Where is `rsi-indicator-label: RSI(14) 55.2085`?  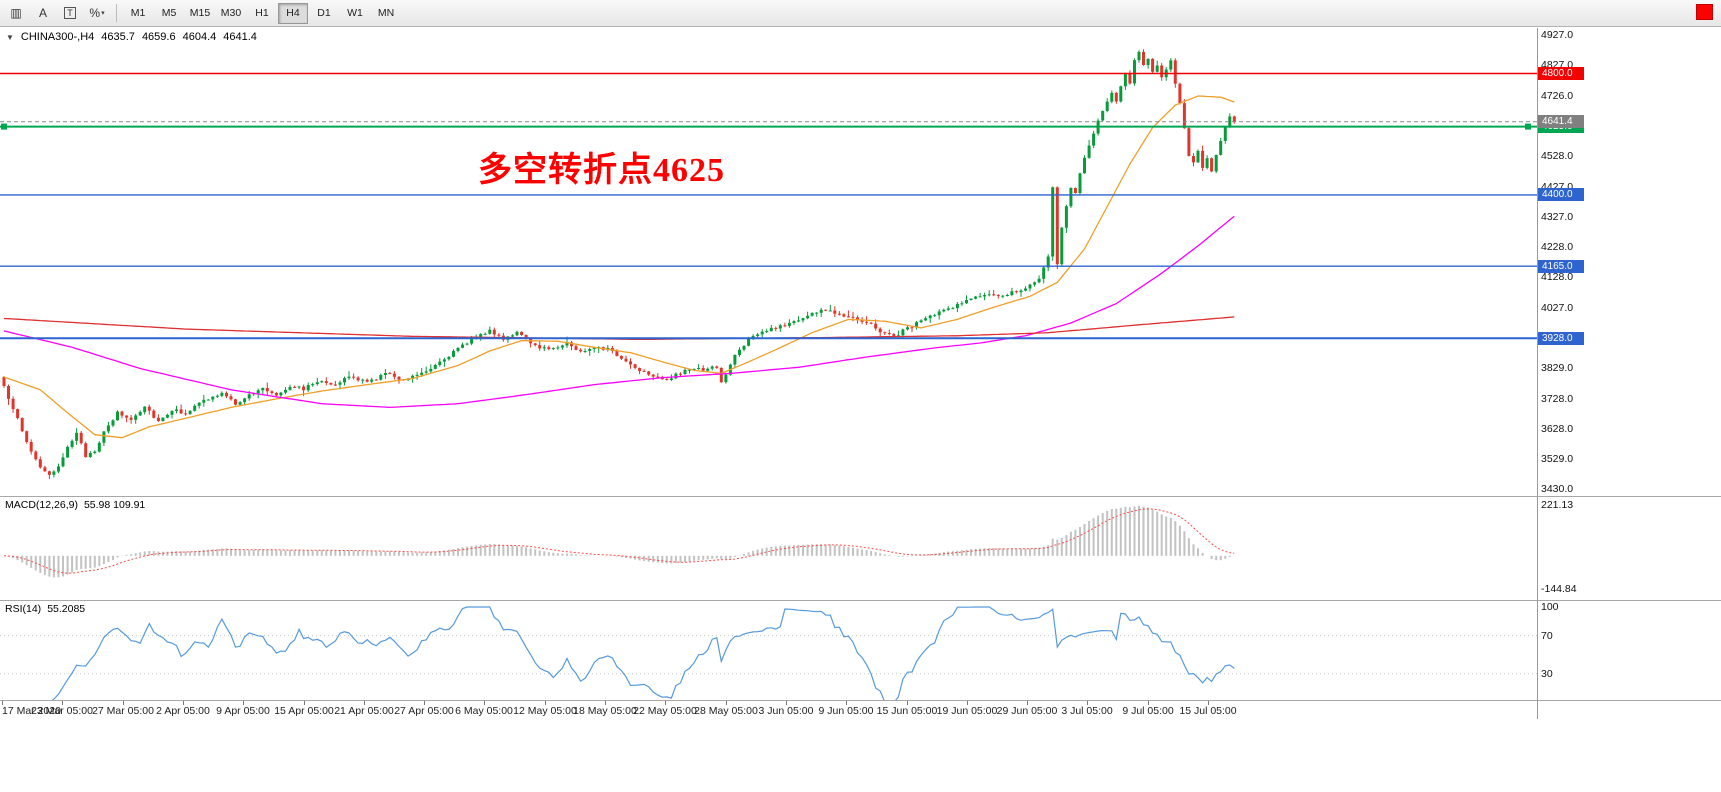 rsi-indicator-label: RSI(14) 55.2085 is located at coordinates (45, 609).